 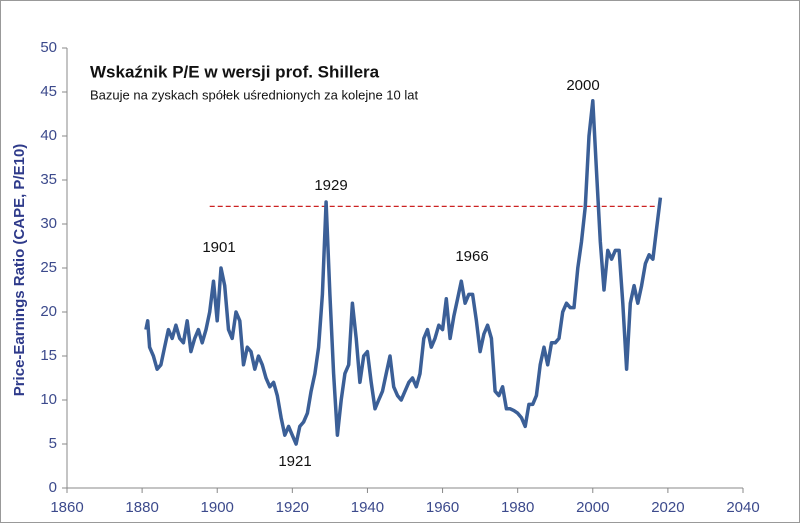 What do you see at coordinates (19, 270) in the screenshot?
I see `y-axis-label: Price-Earnings Ratio (CAPE, P/E10)` at bounding box center [19, 270].